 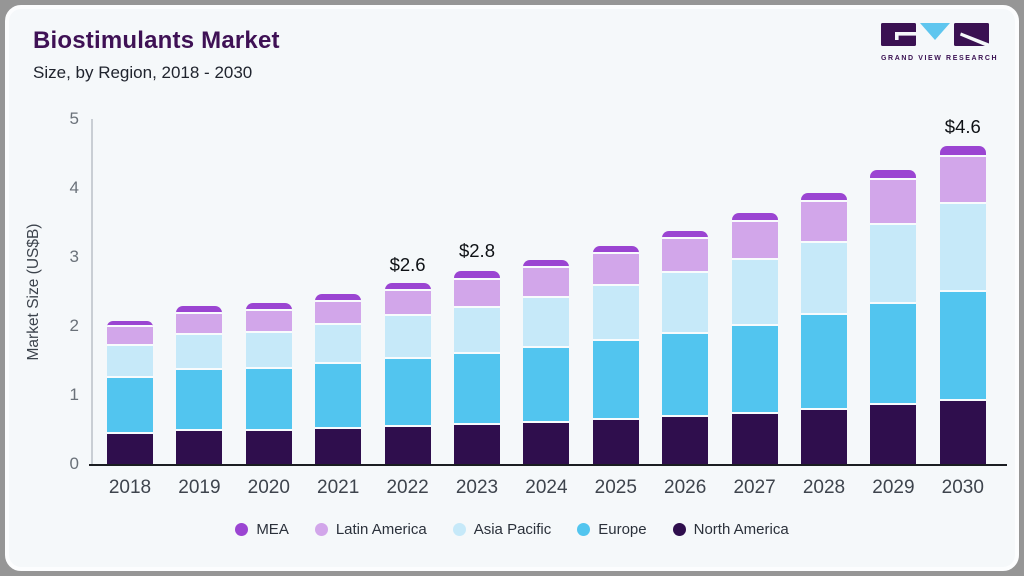 I want to click on segment-north-america-2019, so click(x=199, y=446).